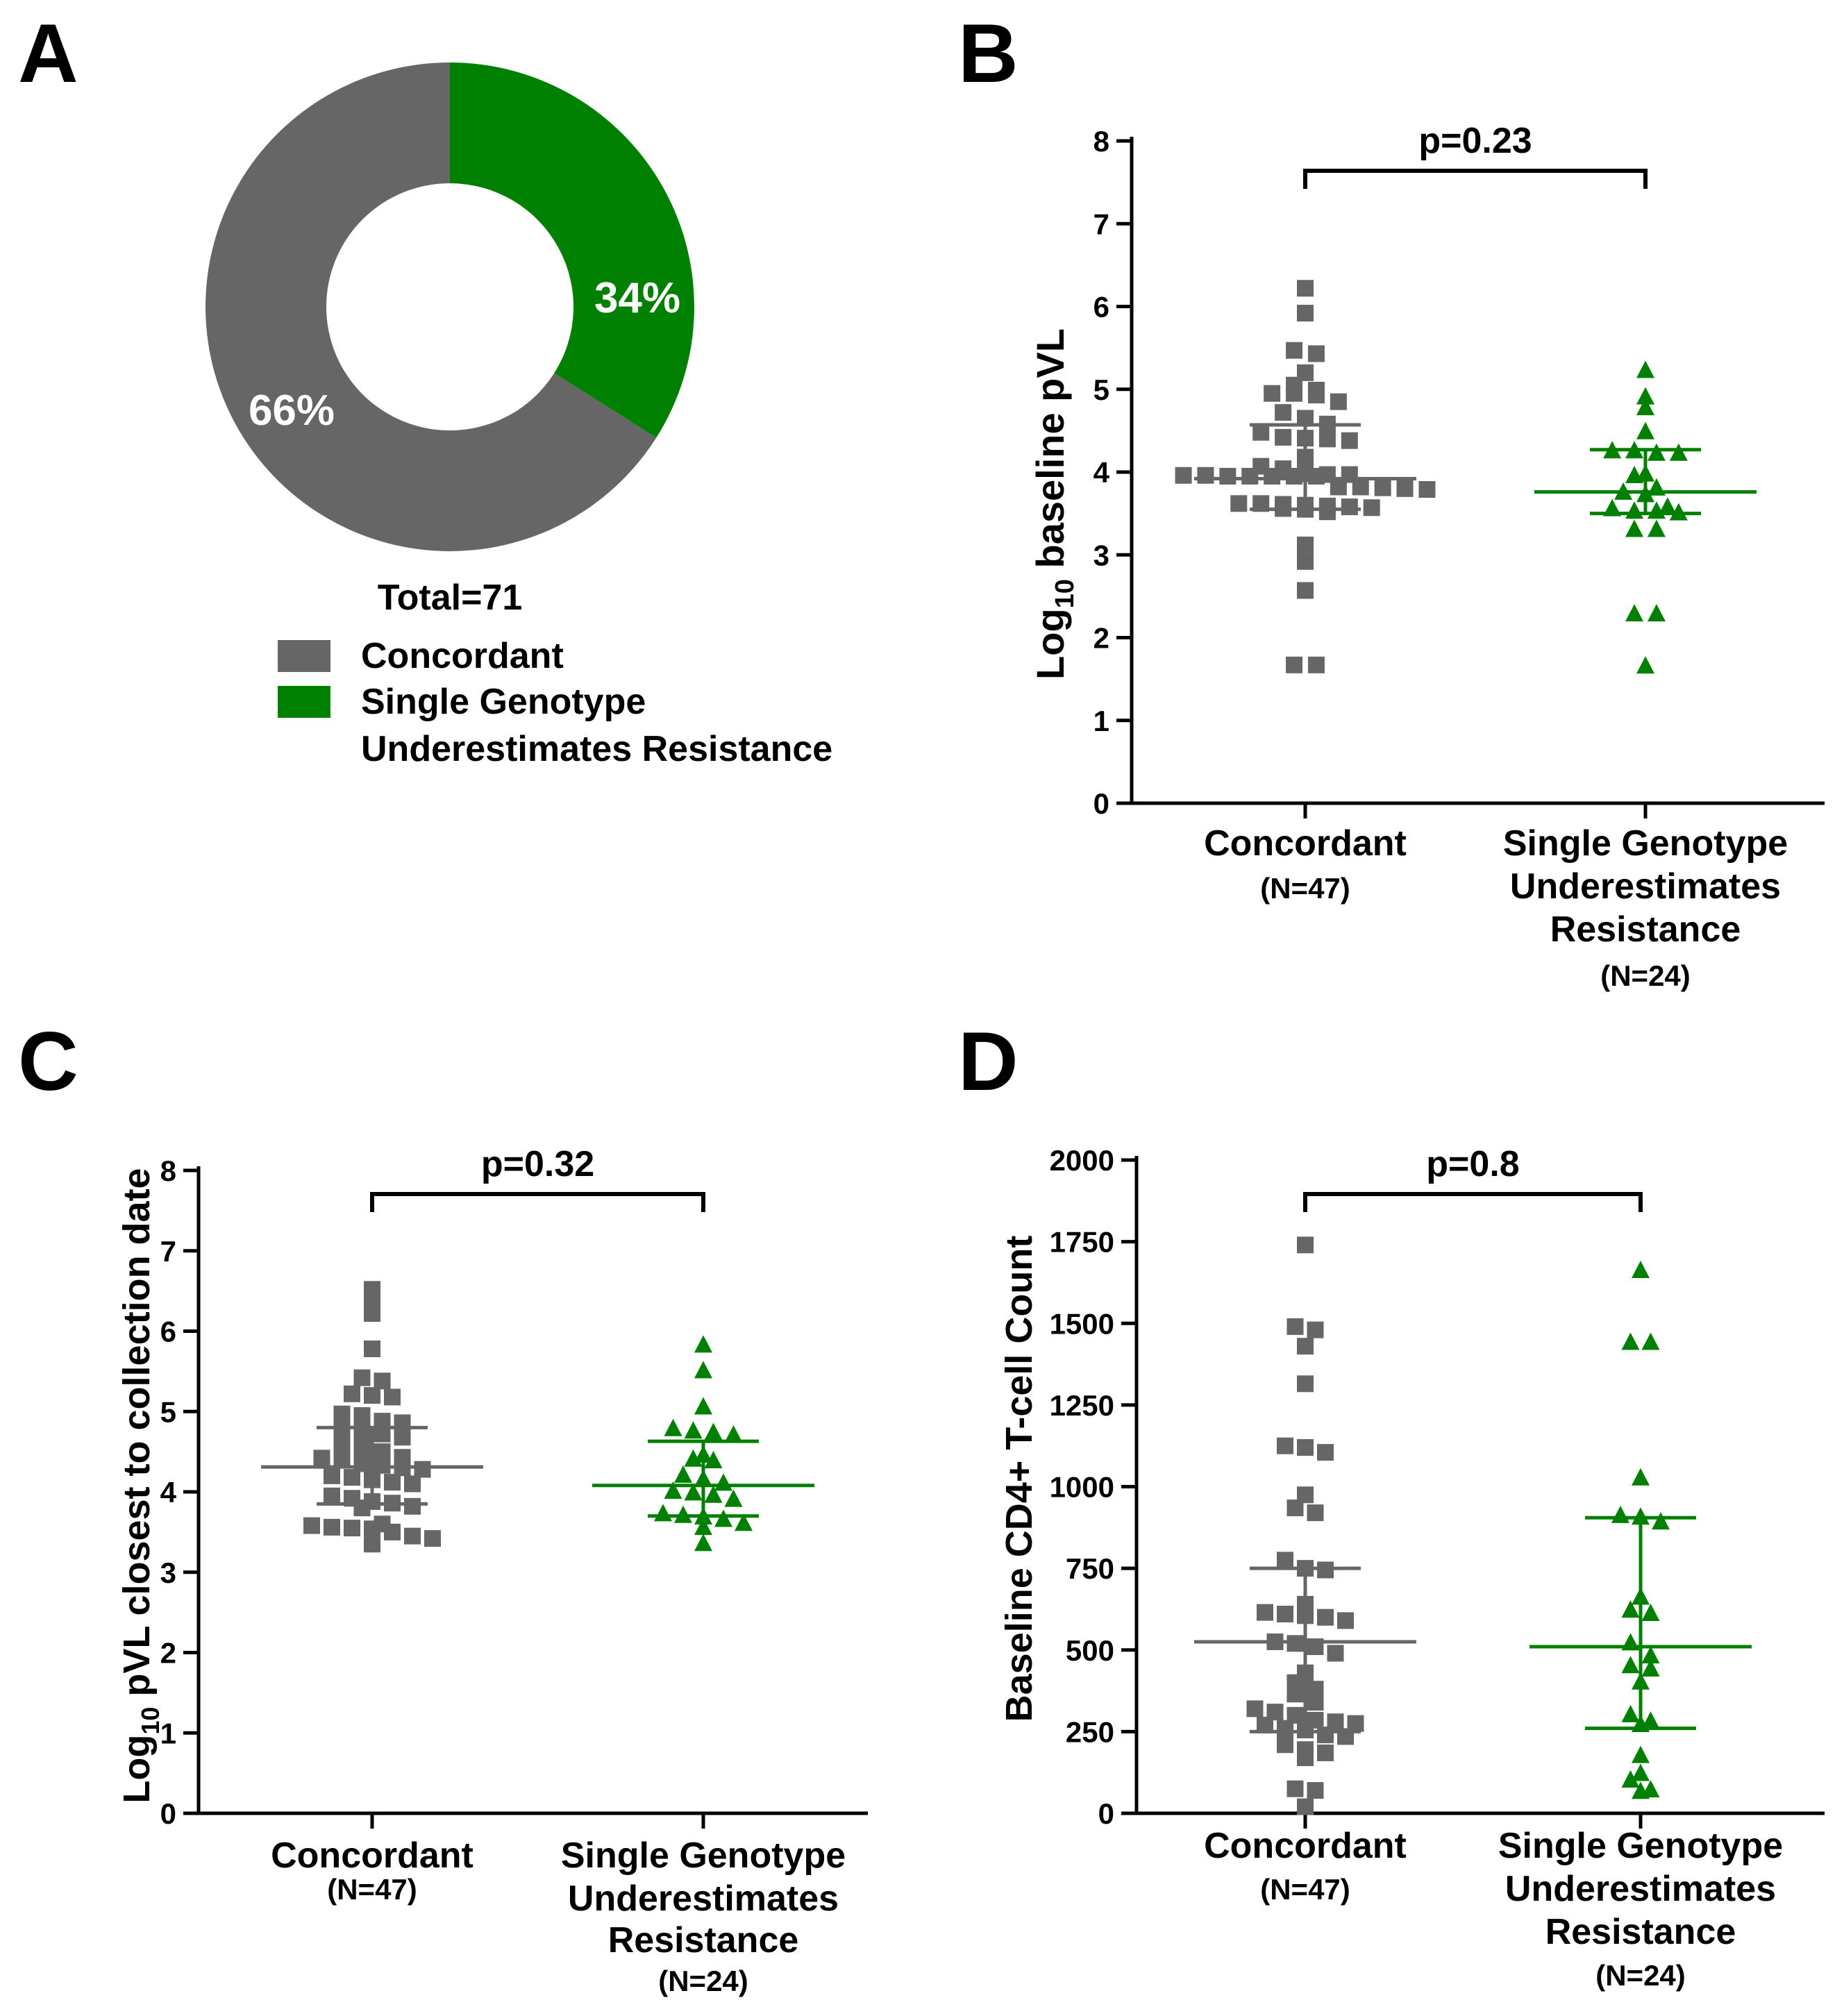 The image size is (1844, 2016). I want to click on panel-b-data-points, so click(1431, 477).